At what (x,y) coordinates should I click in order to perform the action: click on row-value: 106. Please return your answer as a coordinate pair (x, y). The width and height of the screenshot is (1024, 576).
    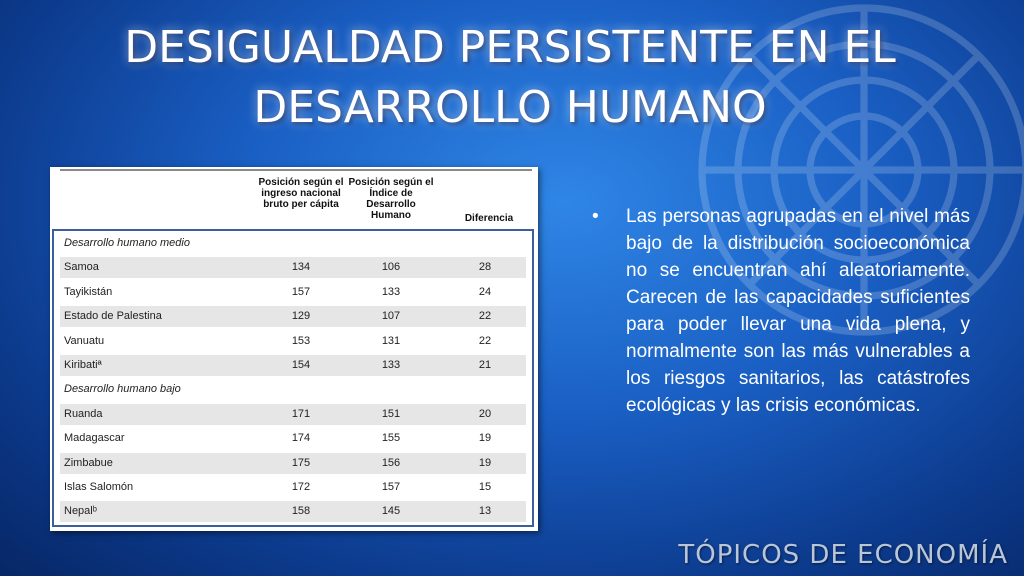
    Looking at the image, I should click on (391, 267).